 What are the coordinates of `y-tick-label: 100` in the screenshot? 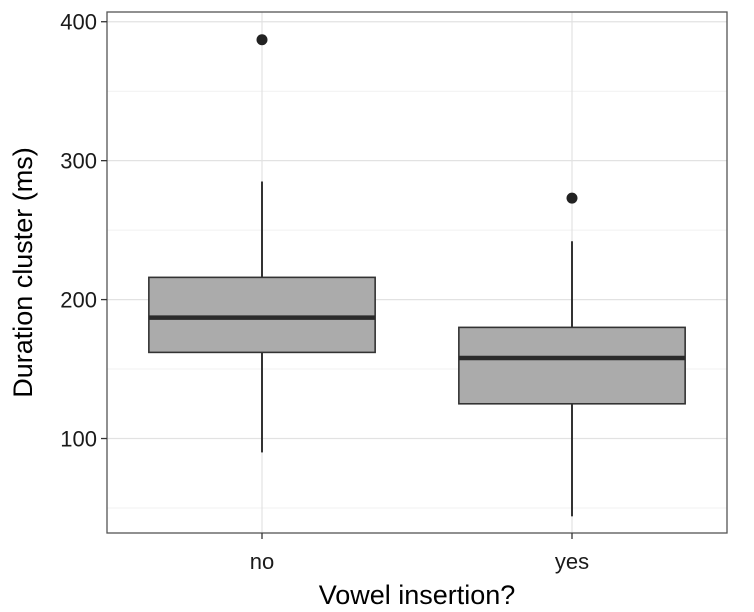 It's located at (78, 439).